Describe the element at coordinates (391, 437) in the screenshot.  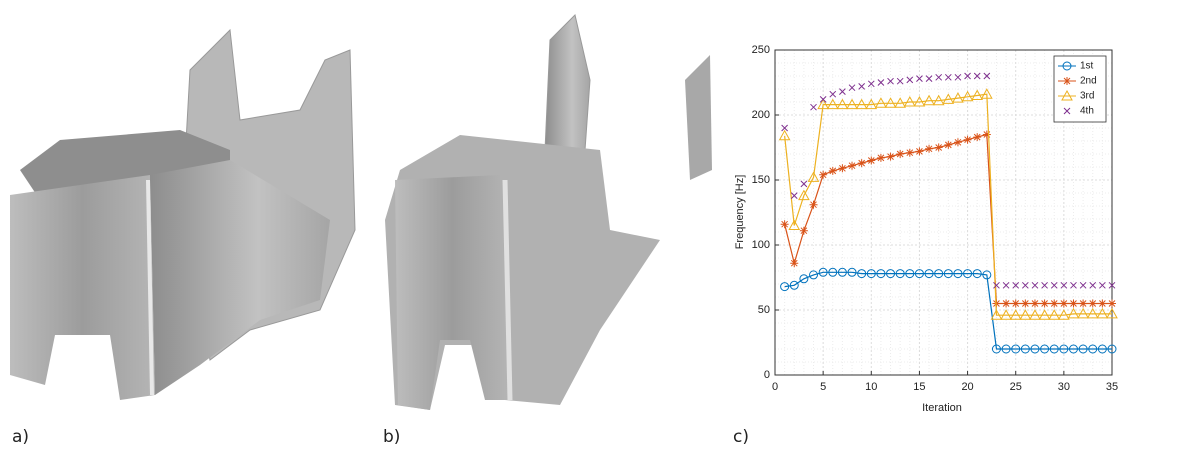
I see `panel-label: b)` at that location.